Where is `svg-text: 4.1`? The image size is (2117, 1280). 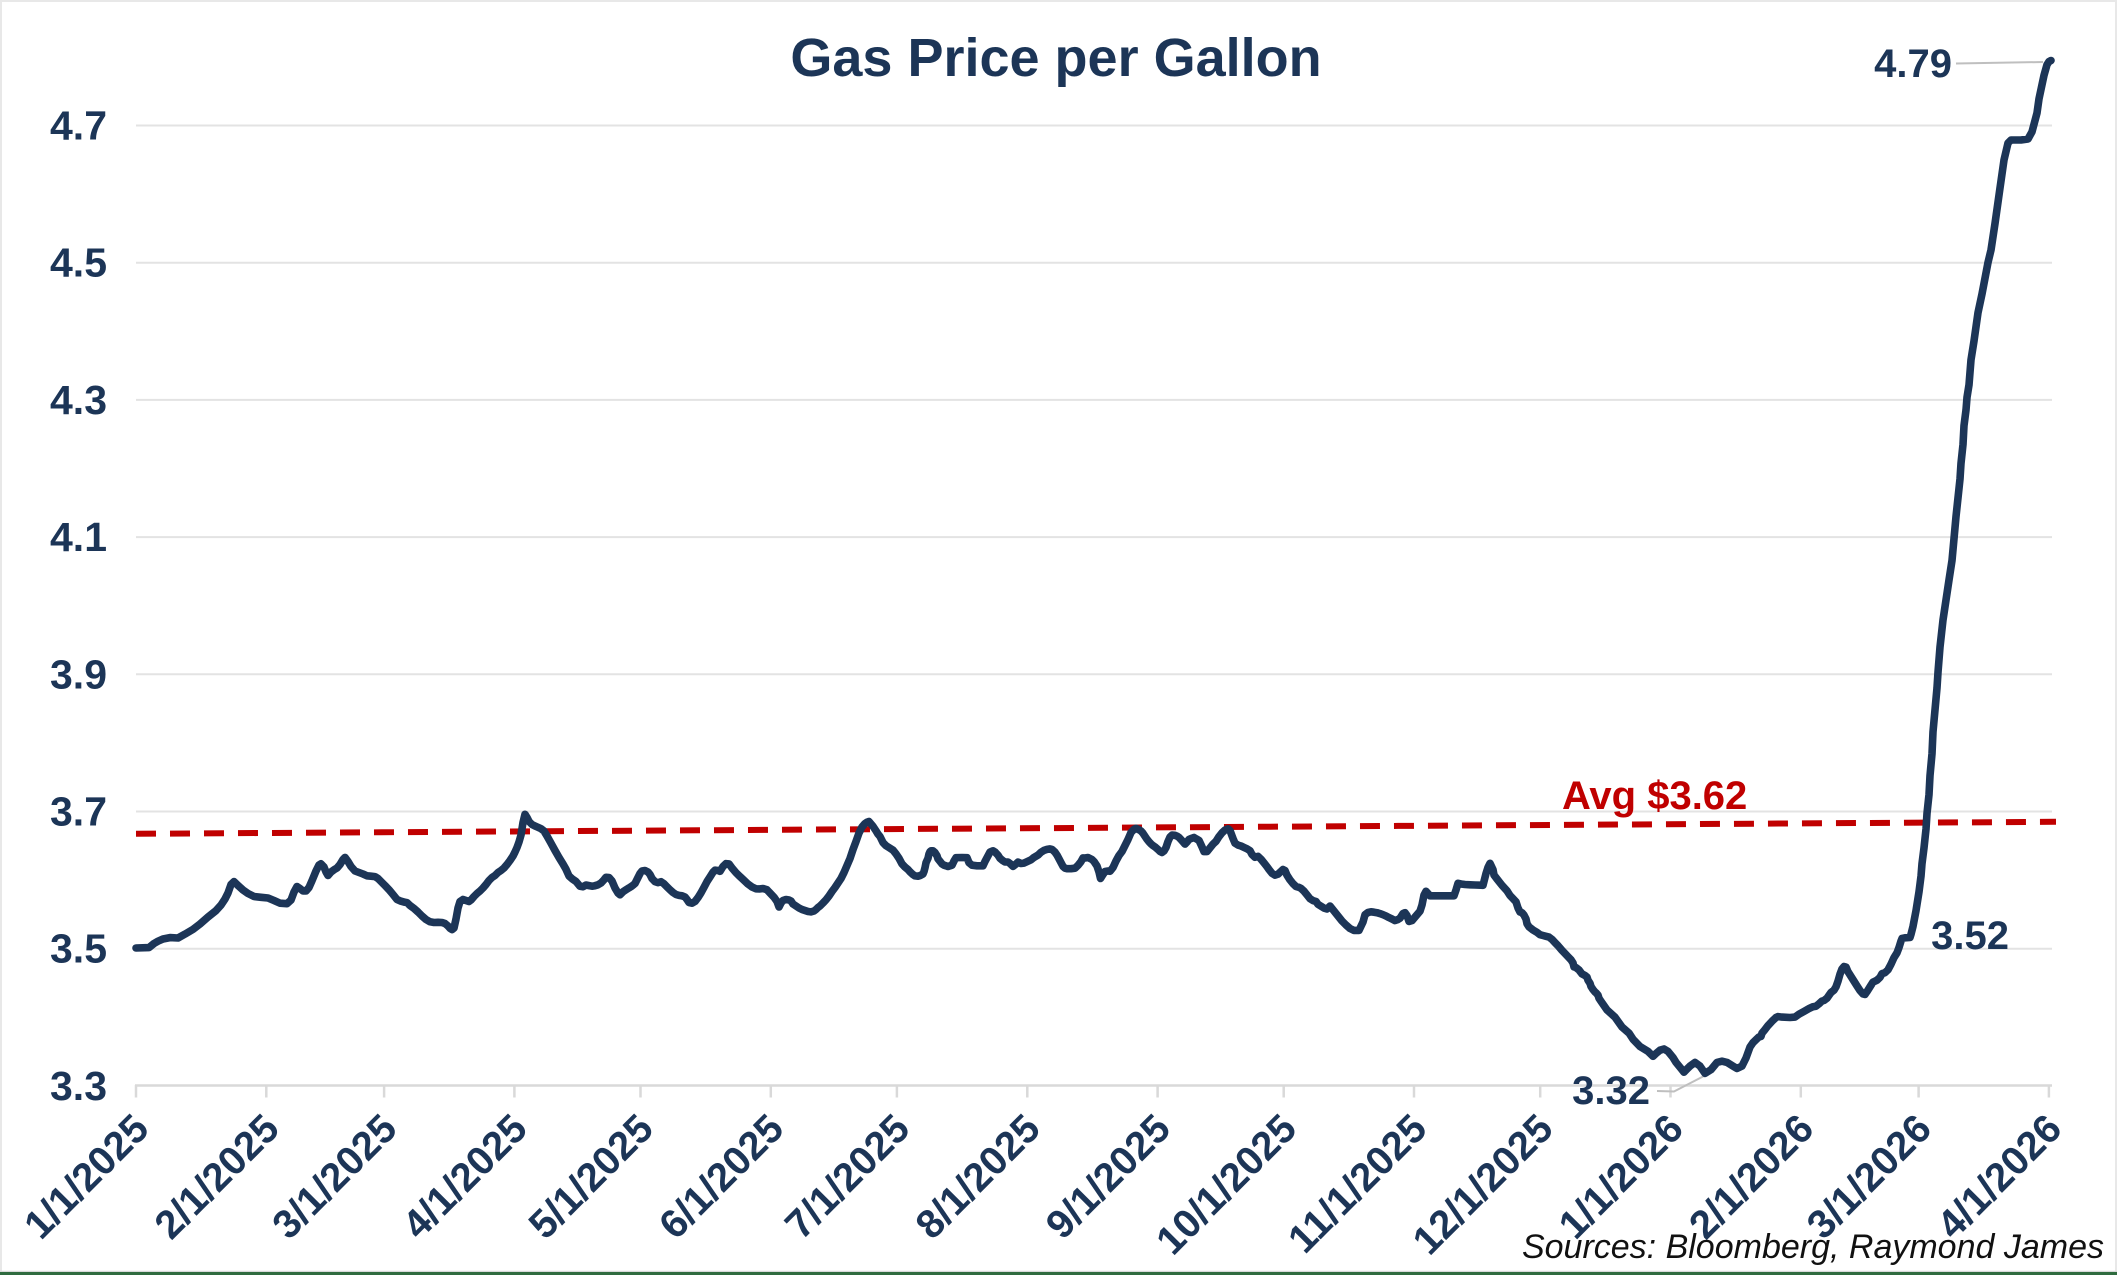
svg-text: 4.1 is located at coordinates (78, 537).